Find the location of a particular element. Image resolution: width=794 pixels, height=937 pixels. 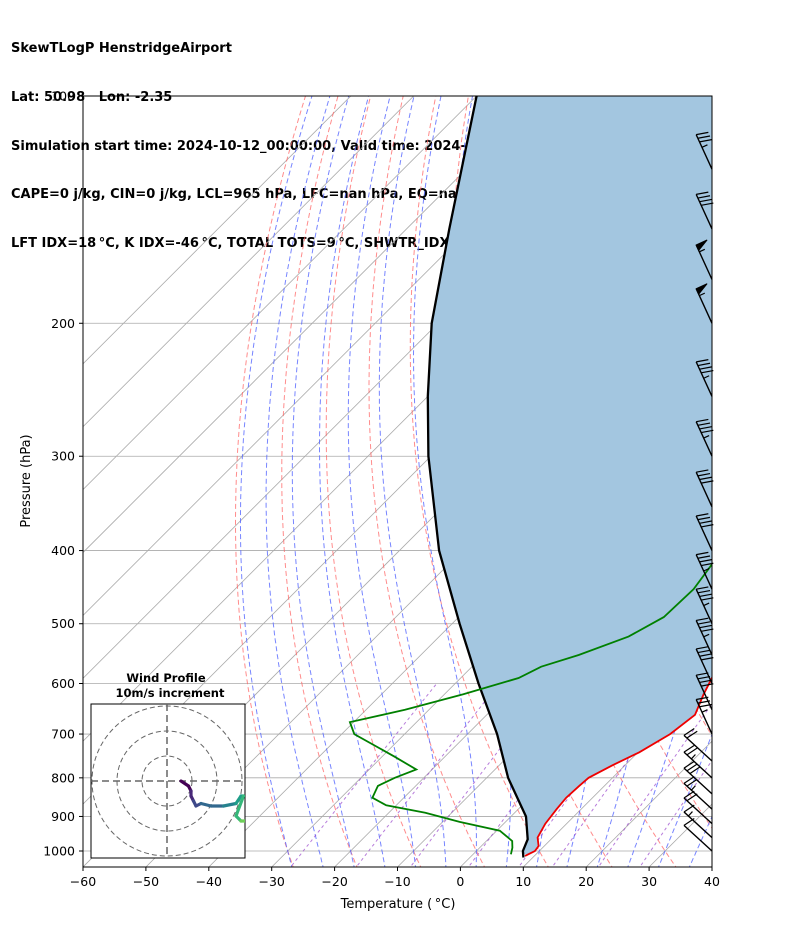

x-tick-label: 0 is located at coordinates (460, 881).